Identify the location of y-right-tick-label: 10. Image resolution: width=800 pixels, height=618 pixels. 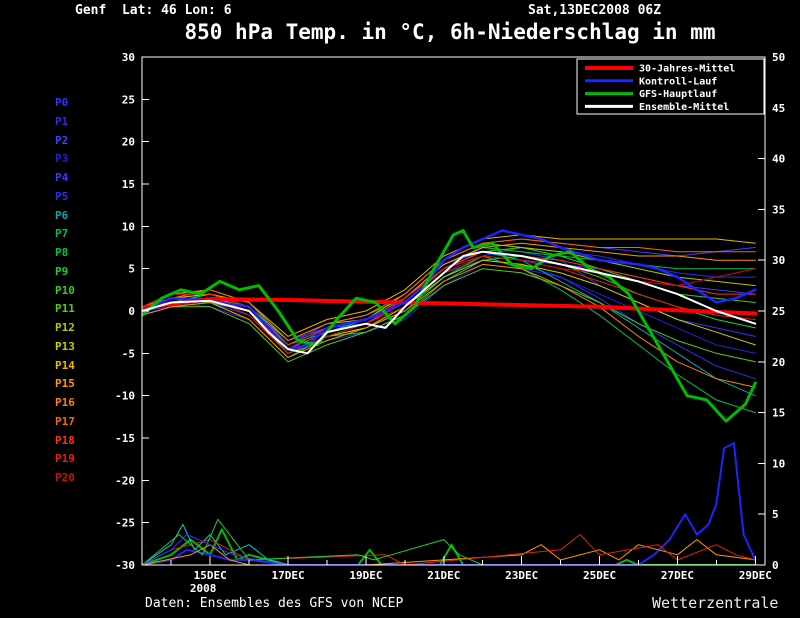
(778, 463).